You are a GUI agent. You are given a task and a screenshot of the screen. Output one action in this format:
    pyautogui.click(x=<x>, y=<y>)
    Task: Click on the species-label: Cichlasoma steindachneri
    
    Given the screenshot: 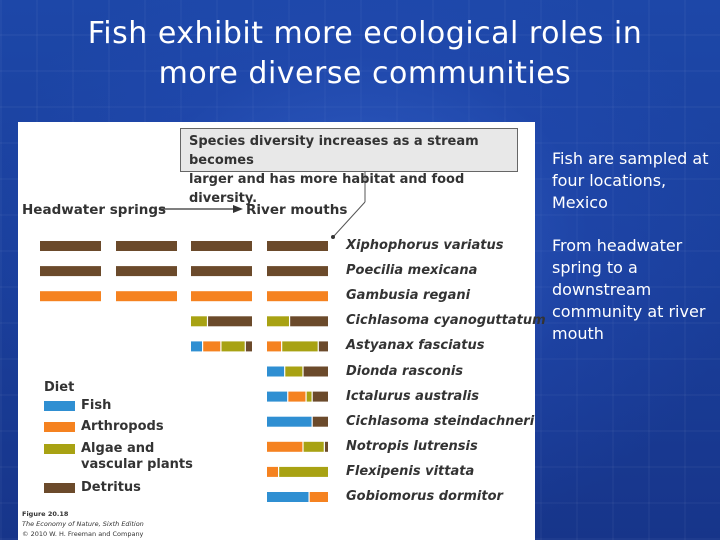 What is the action you would take?
    pyautogui.click(x=440, y=421)
    